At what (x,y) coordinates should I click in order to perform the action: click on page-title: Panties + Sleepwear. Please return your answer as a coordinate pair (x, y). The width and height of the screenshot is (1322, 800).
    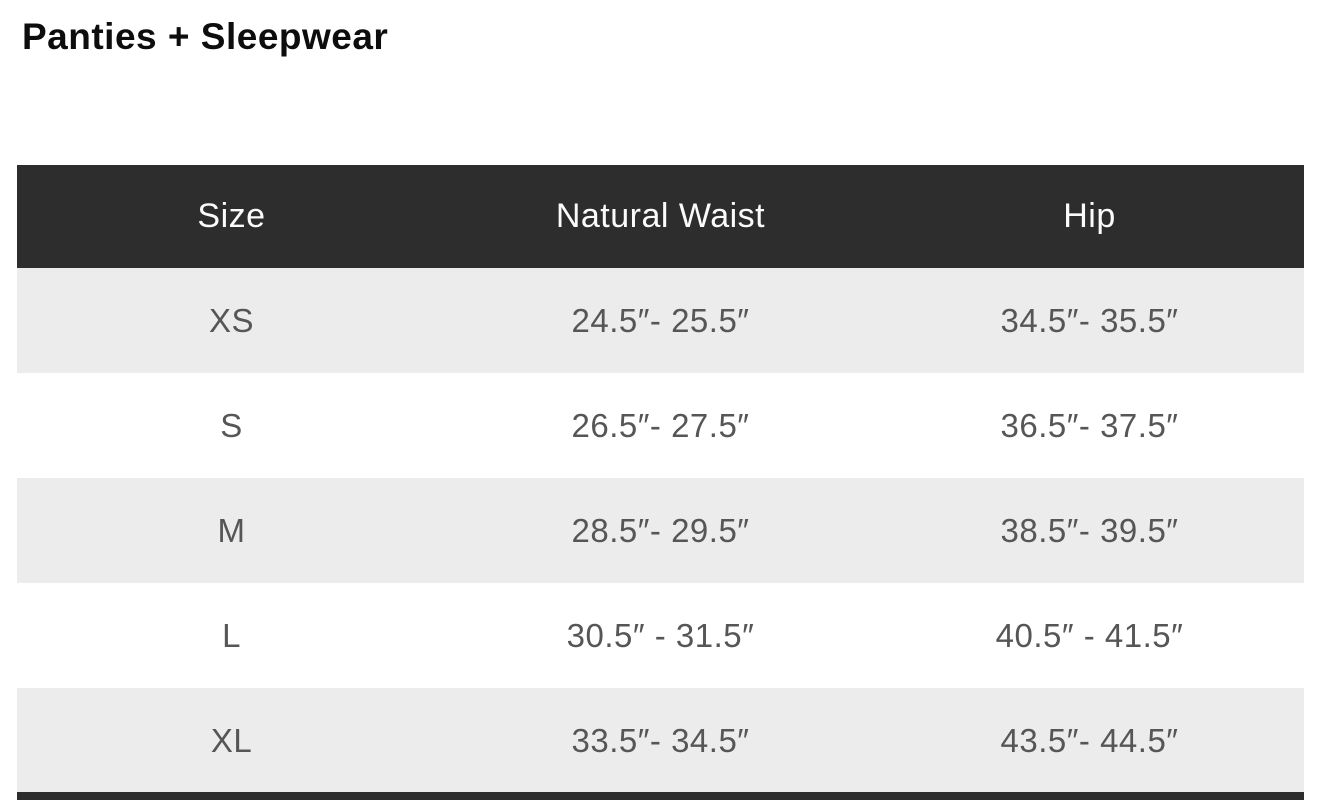
    Looking at the image, I should click on (205, 36).